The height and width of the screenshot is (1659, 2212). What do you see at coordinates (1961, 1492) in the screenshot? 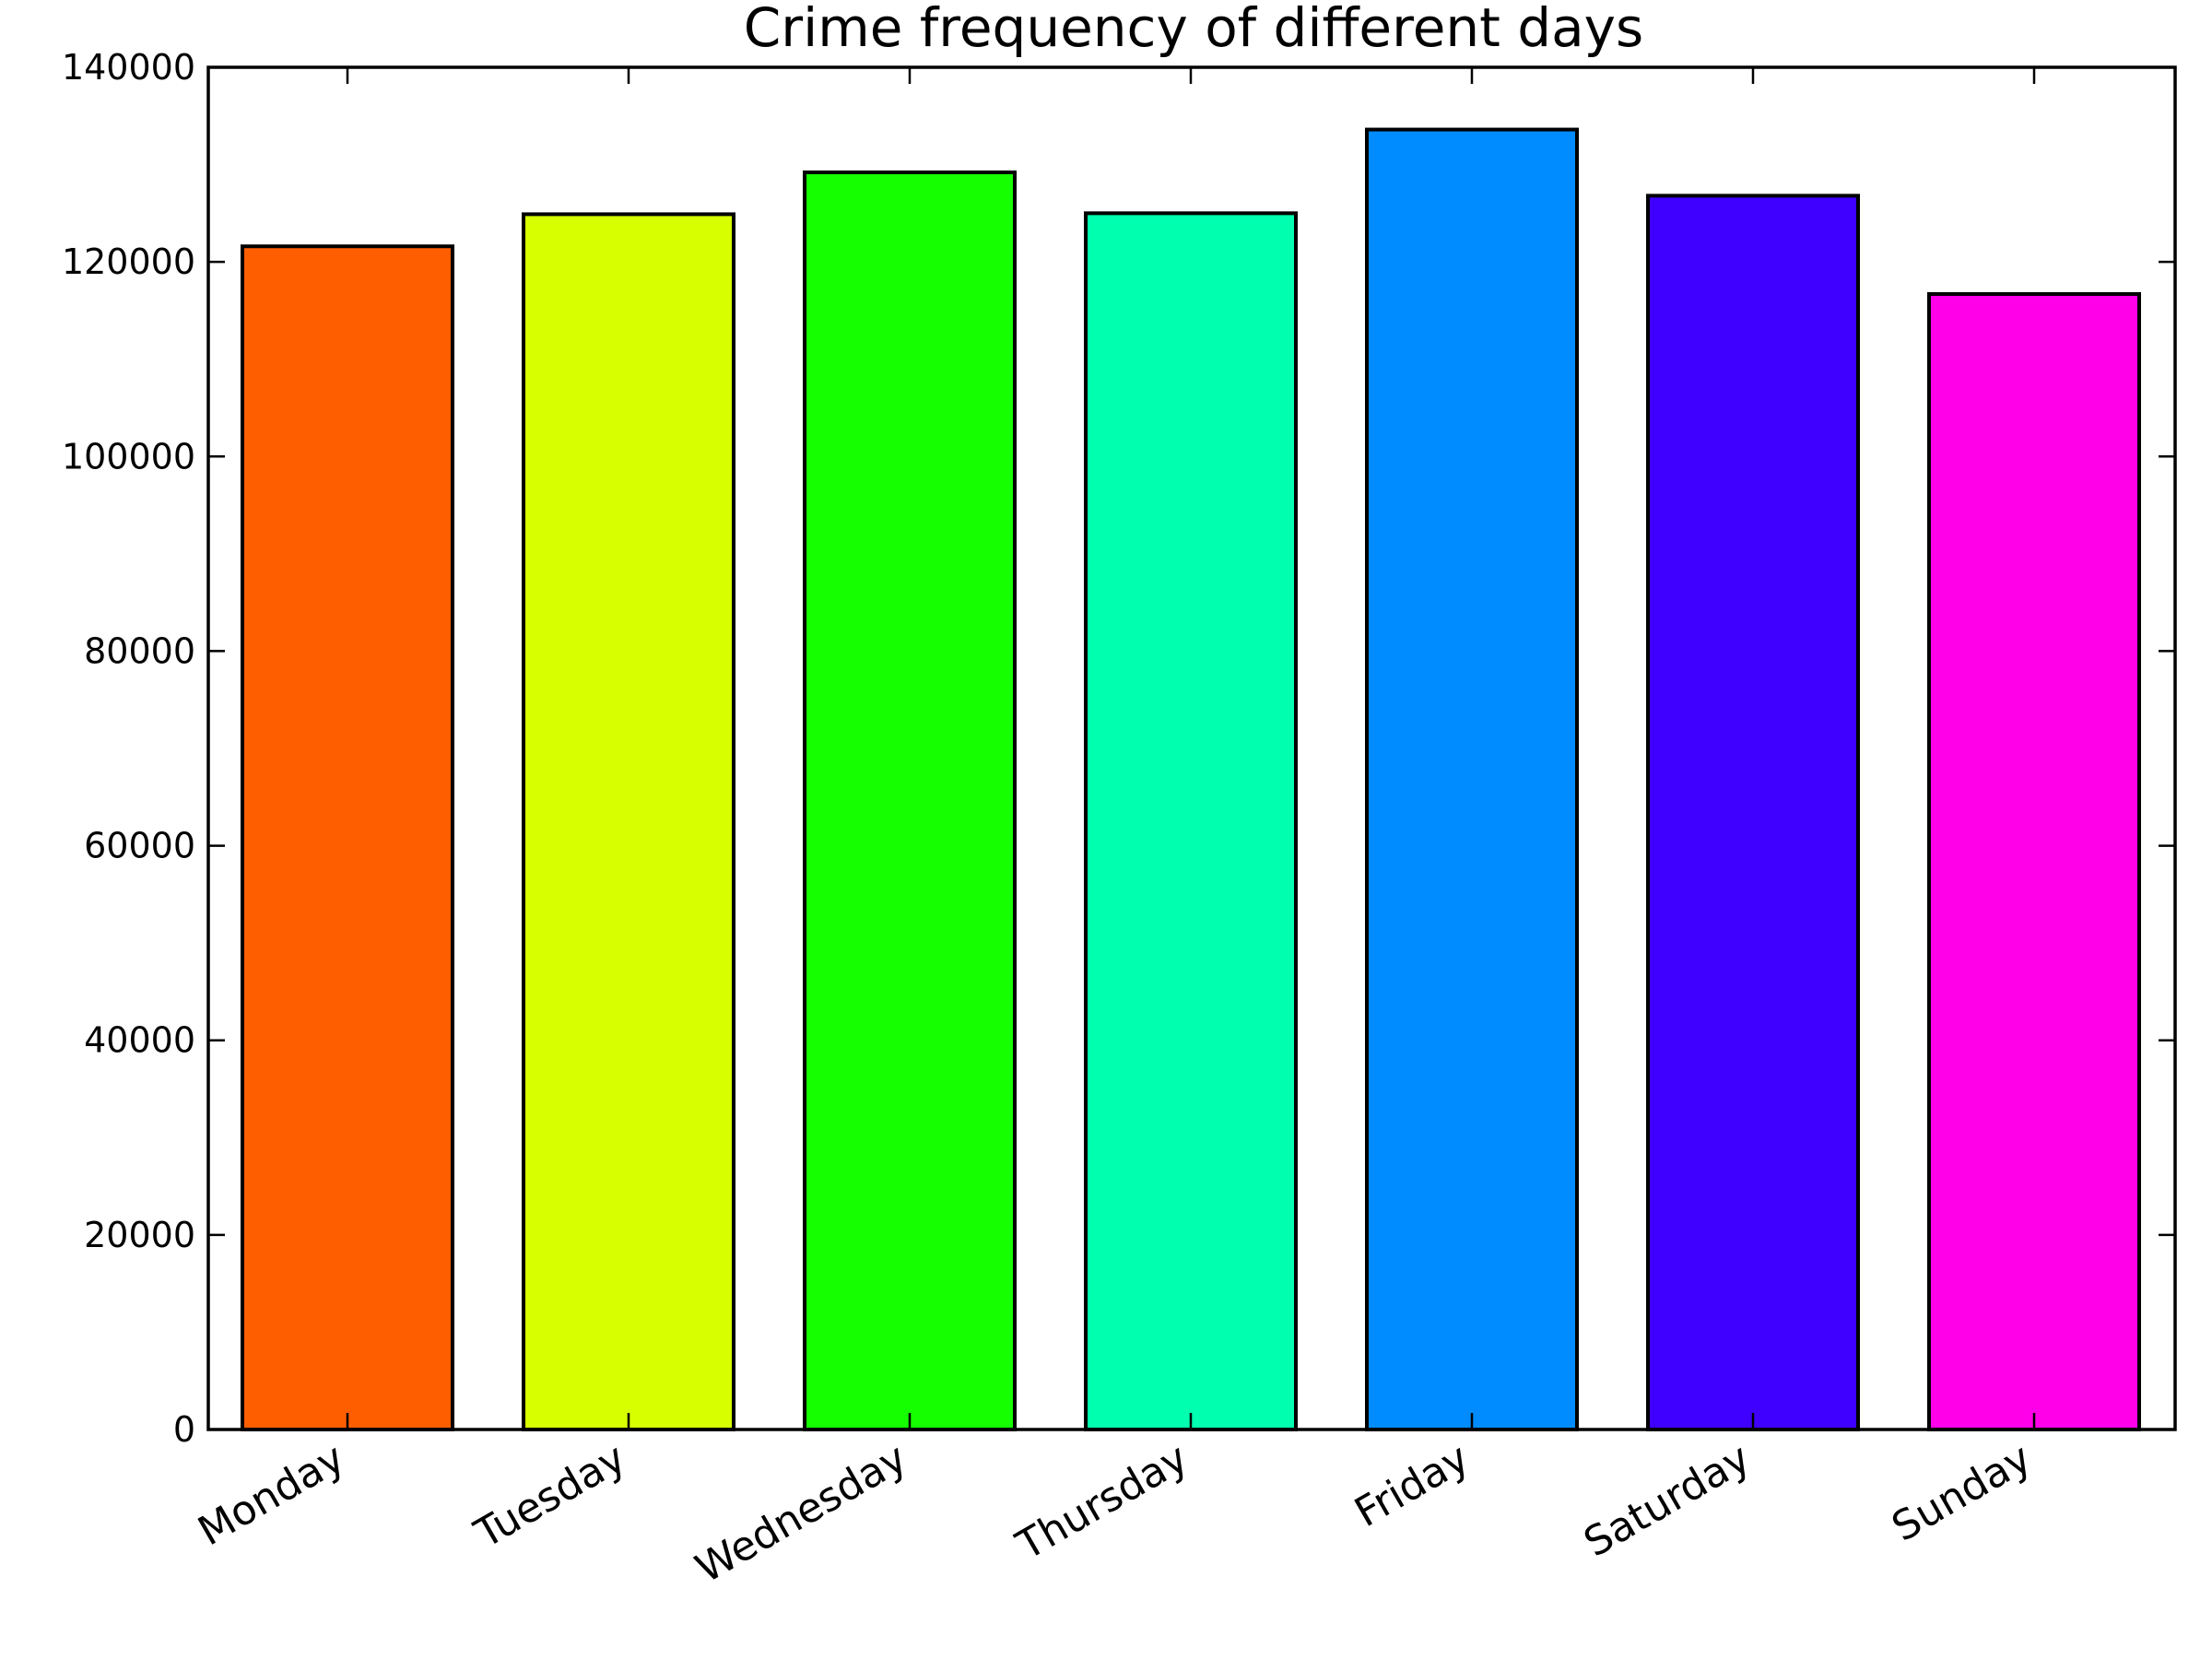
I see `x-tick-label: Sunday` at bounding box center [1961, 1492].